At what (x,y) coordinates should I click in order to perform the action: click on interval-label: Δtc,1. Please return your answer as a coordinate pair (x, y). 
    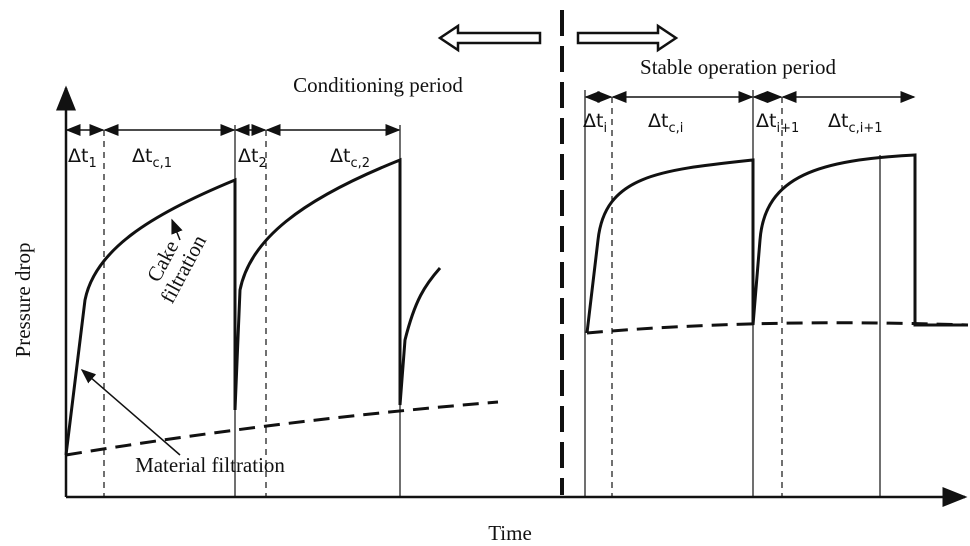
    Looking at the image, I should click on (152, 158).